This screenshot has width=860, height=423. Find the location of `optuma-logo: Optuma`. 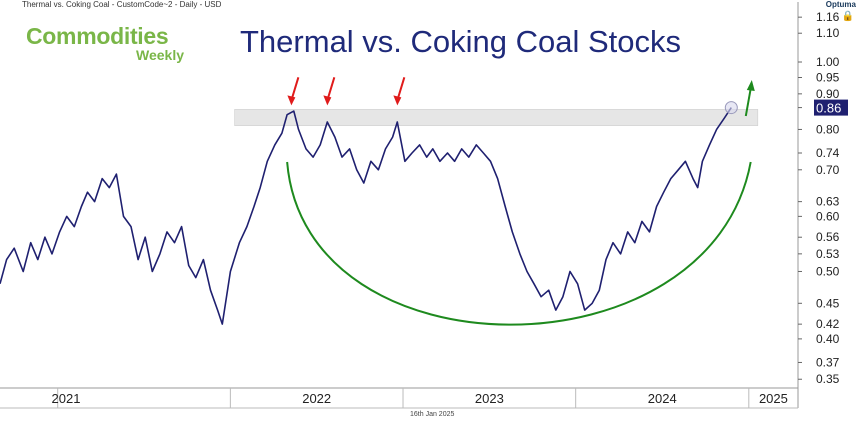

optuma-logo: Optuma is located at coordinates (840, 4).